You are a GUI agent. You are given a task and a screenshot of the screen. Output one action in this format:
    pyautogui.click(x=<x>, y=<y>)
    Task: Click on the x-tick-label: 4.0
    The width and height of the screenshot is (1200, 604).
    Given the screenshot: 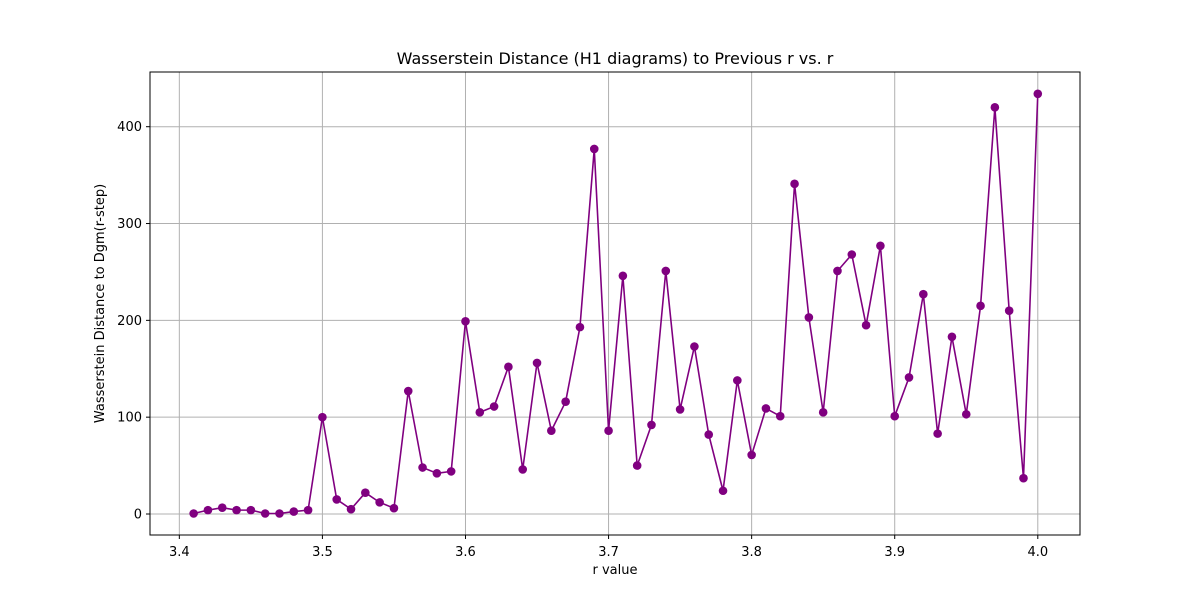 What is the action you would take?
    pyautogui.click(x=1037, y=552)
    